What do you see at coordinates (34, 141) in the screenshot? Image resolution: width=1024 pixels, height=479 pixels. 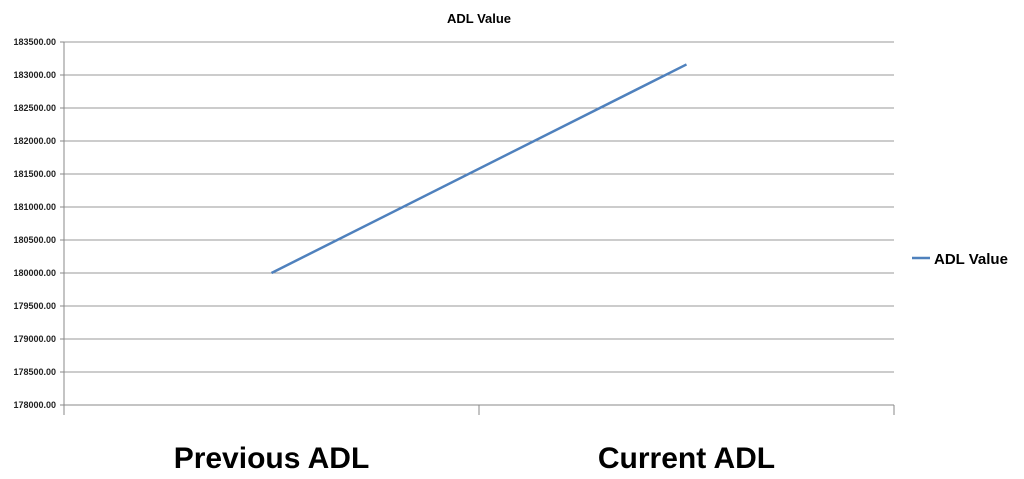 I see `y-tick-label: 182000.00` at bounding box center [34, 141].